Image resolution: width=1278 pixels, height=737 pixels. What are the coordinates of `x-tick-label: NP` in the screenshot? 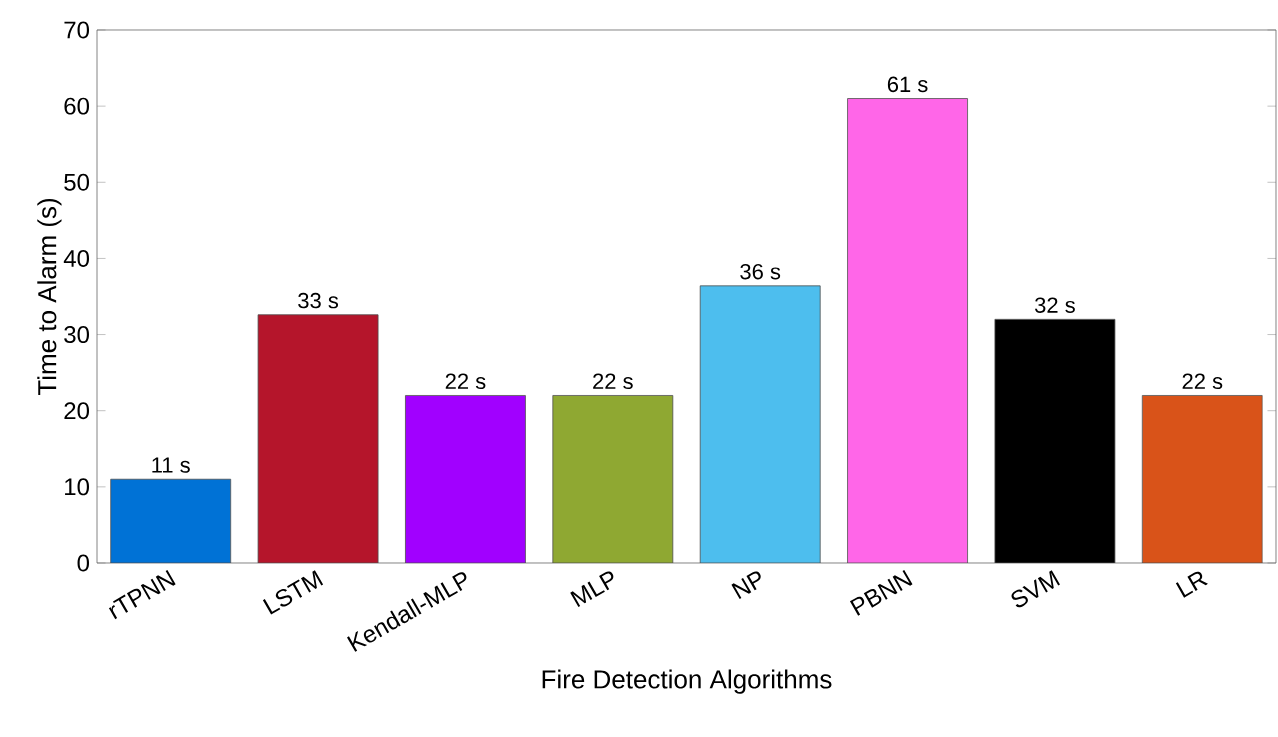 It's located at (746, 585).